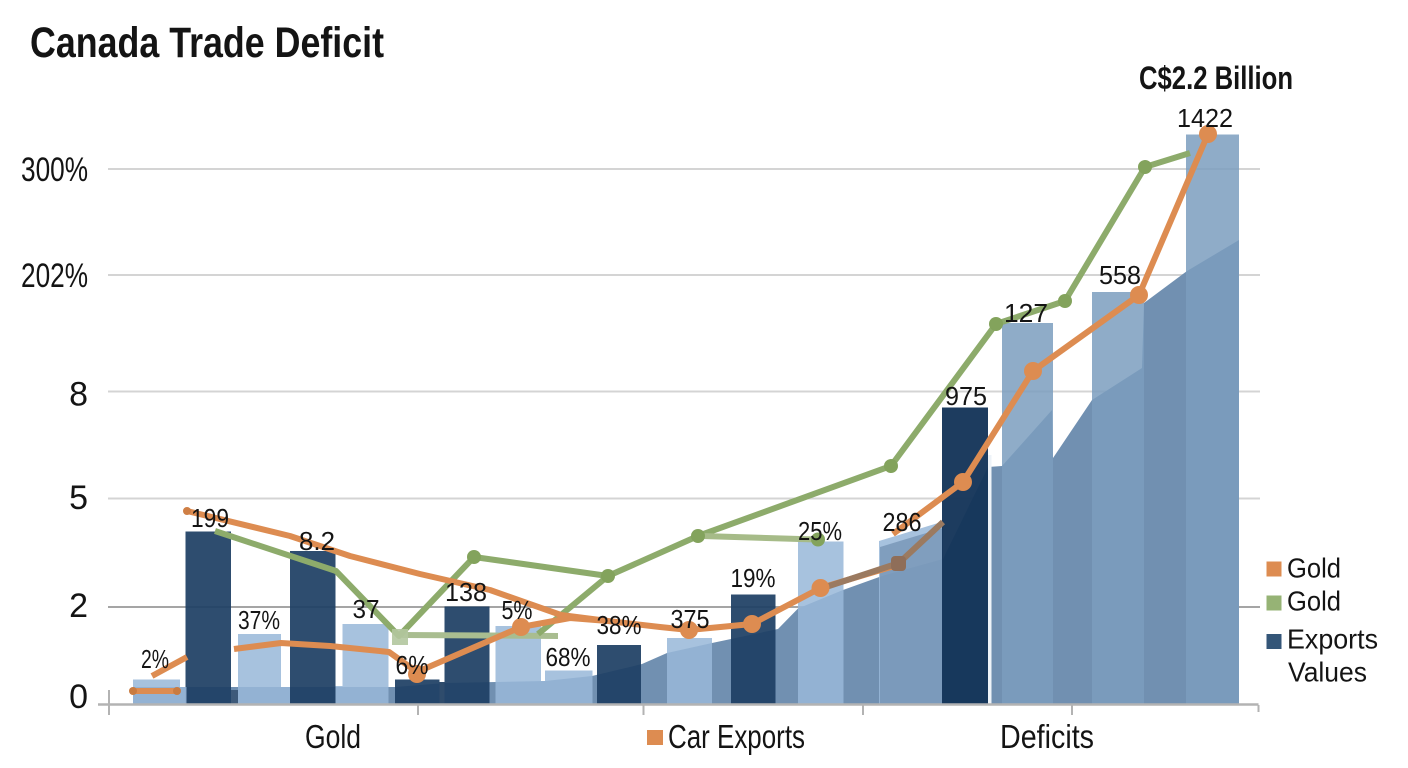  What do you see at coordinates (259, 620) in the screenshot?
I see `svg-text: 37%` at bounding box center [259, 620].